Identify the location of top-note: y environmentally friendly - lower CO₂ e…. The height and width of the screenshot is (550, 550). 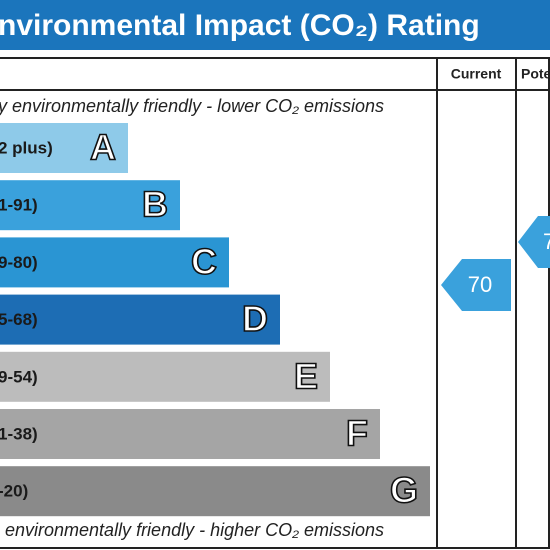
(192, 106).